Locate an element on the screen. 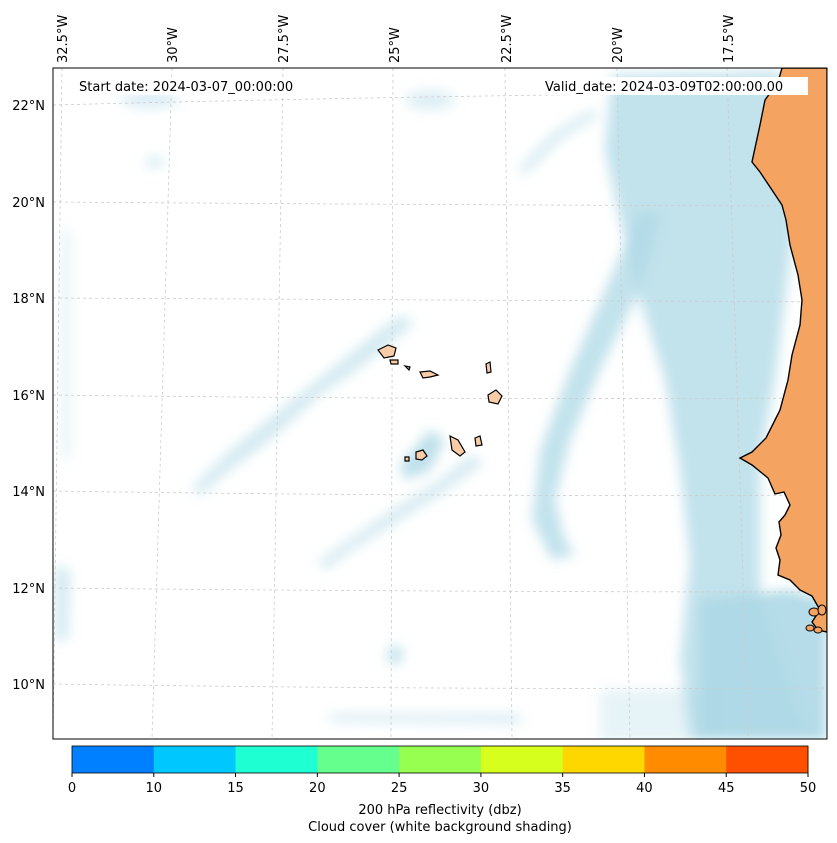 This screenshot has width=837, height=843. colorbar-tick-label: 30 is located at coordinates (481, 788).